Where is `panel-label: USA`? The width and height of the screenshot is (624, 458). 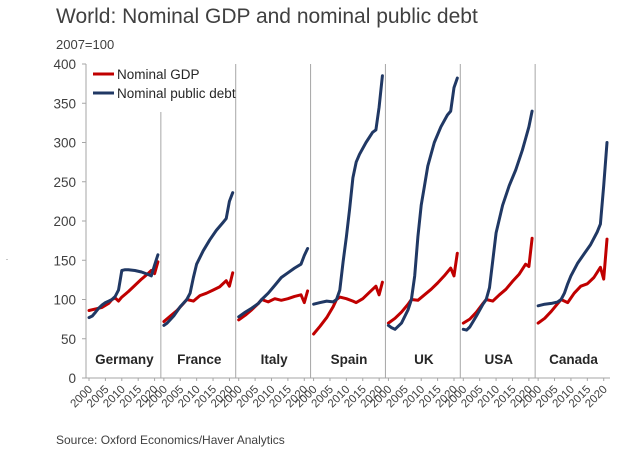 panel-label: USA is located at coordinates (498, 359).